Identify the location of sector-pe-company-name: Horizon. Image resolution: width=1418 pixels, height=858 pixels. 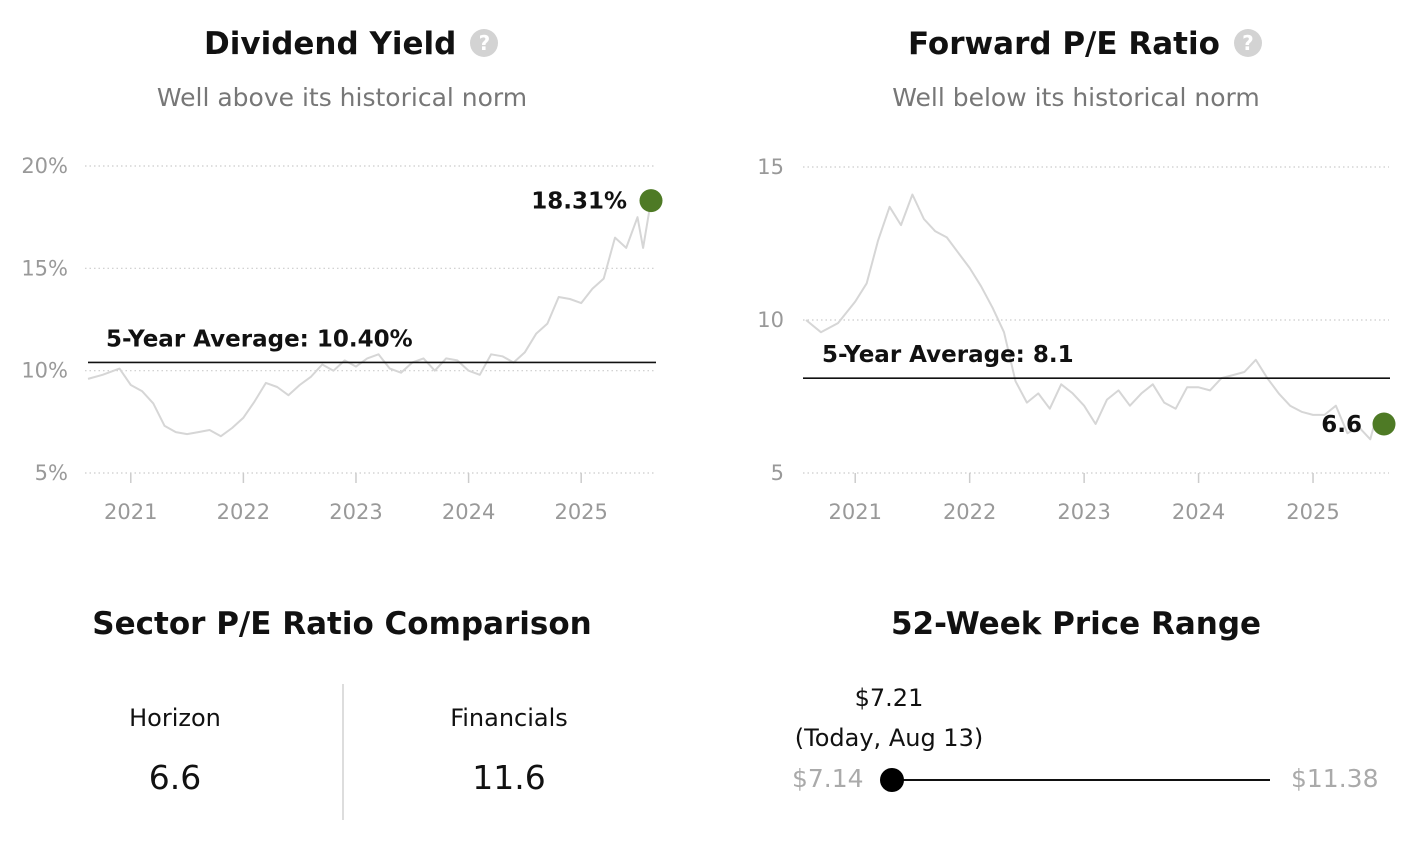
(175, 718).